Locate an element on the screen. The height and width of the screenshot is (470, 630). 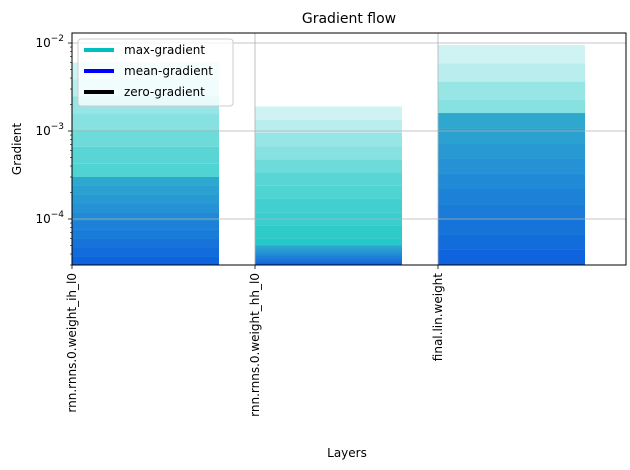
chart-title: Gradient flow is located at coordinates (349, 19).